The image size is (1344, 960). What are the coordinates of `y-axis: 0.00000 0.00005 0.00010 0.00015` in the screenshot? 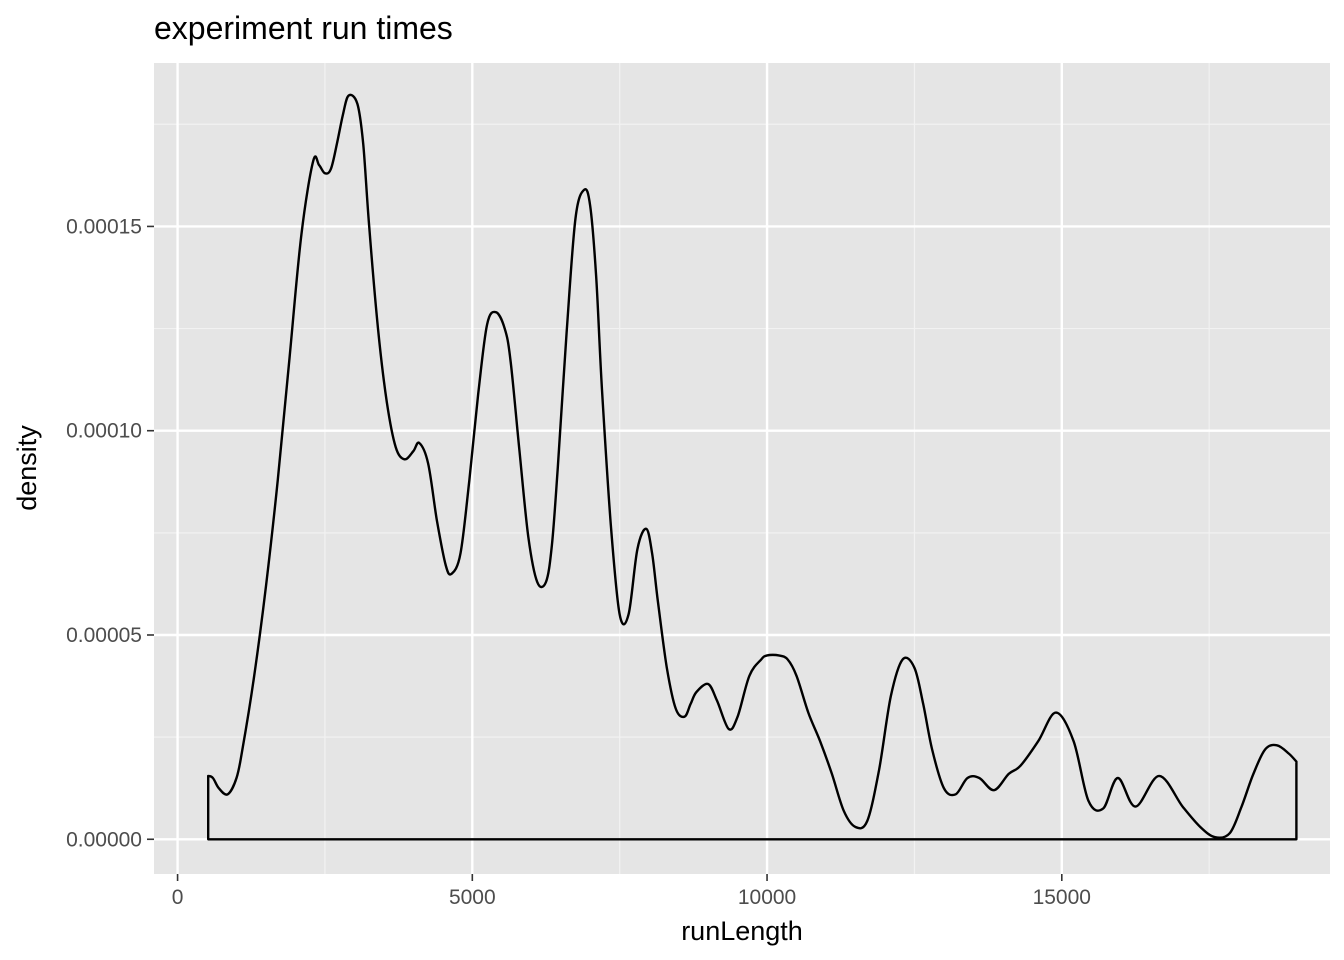 It's located at (110, 533).